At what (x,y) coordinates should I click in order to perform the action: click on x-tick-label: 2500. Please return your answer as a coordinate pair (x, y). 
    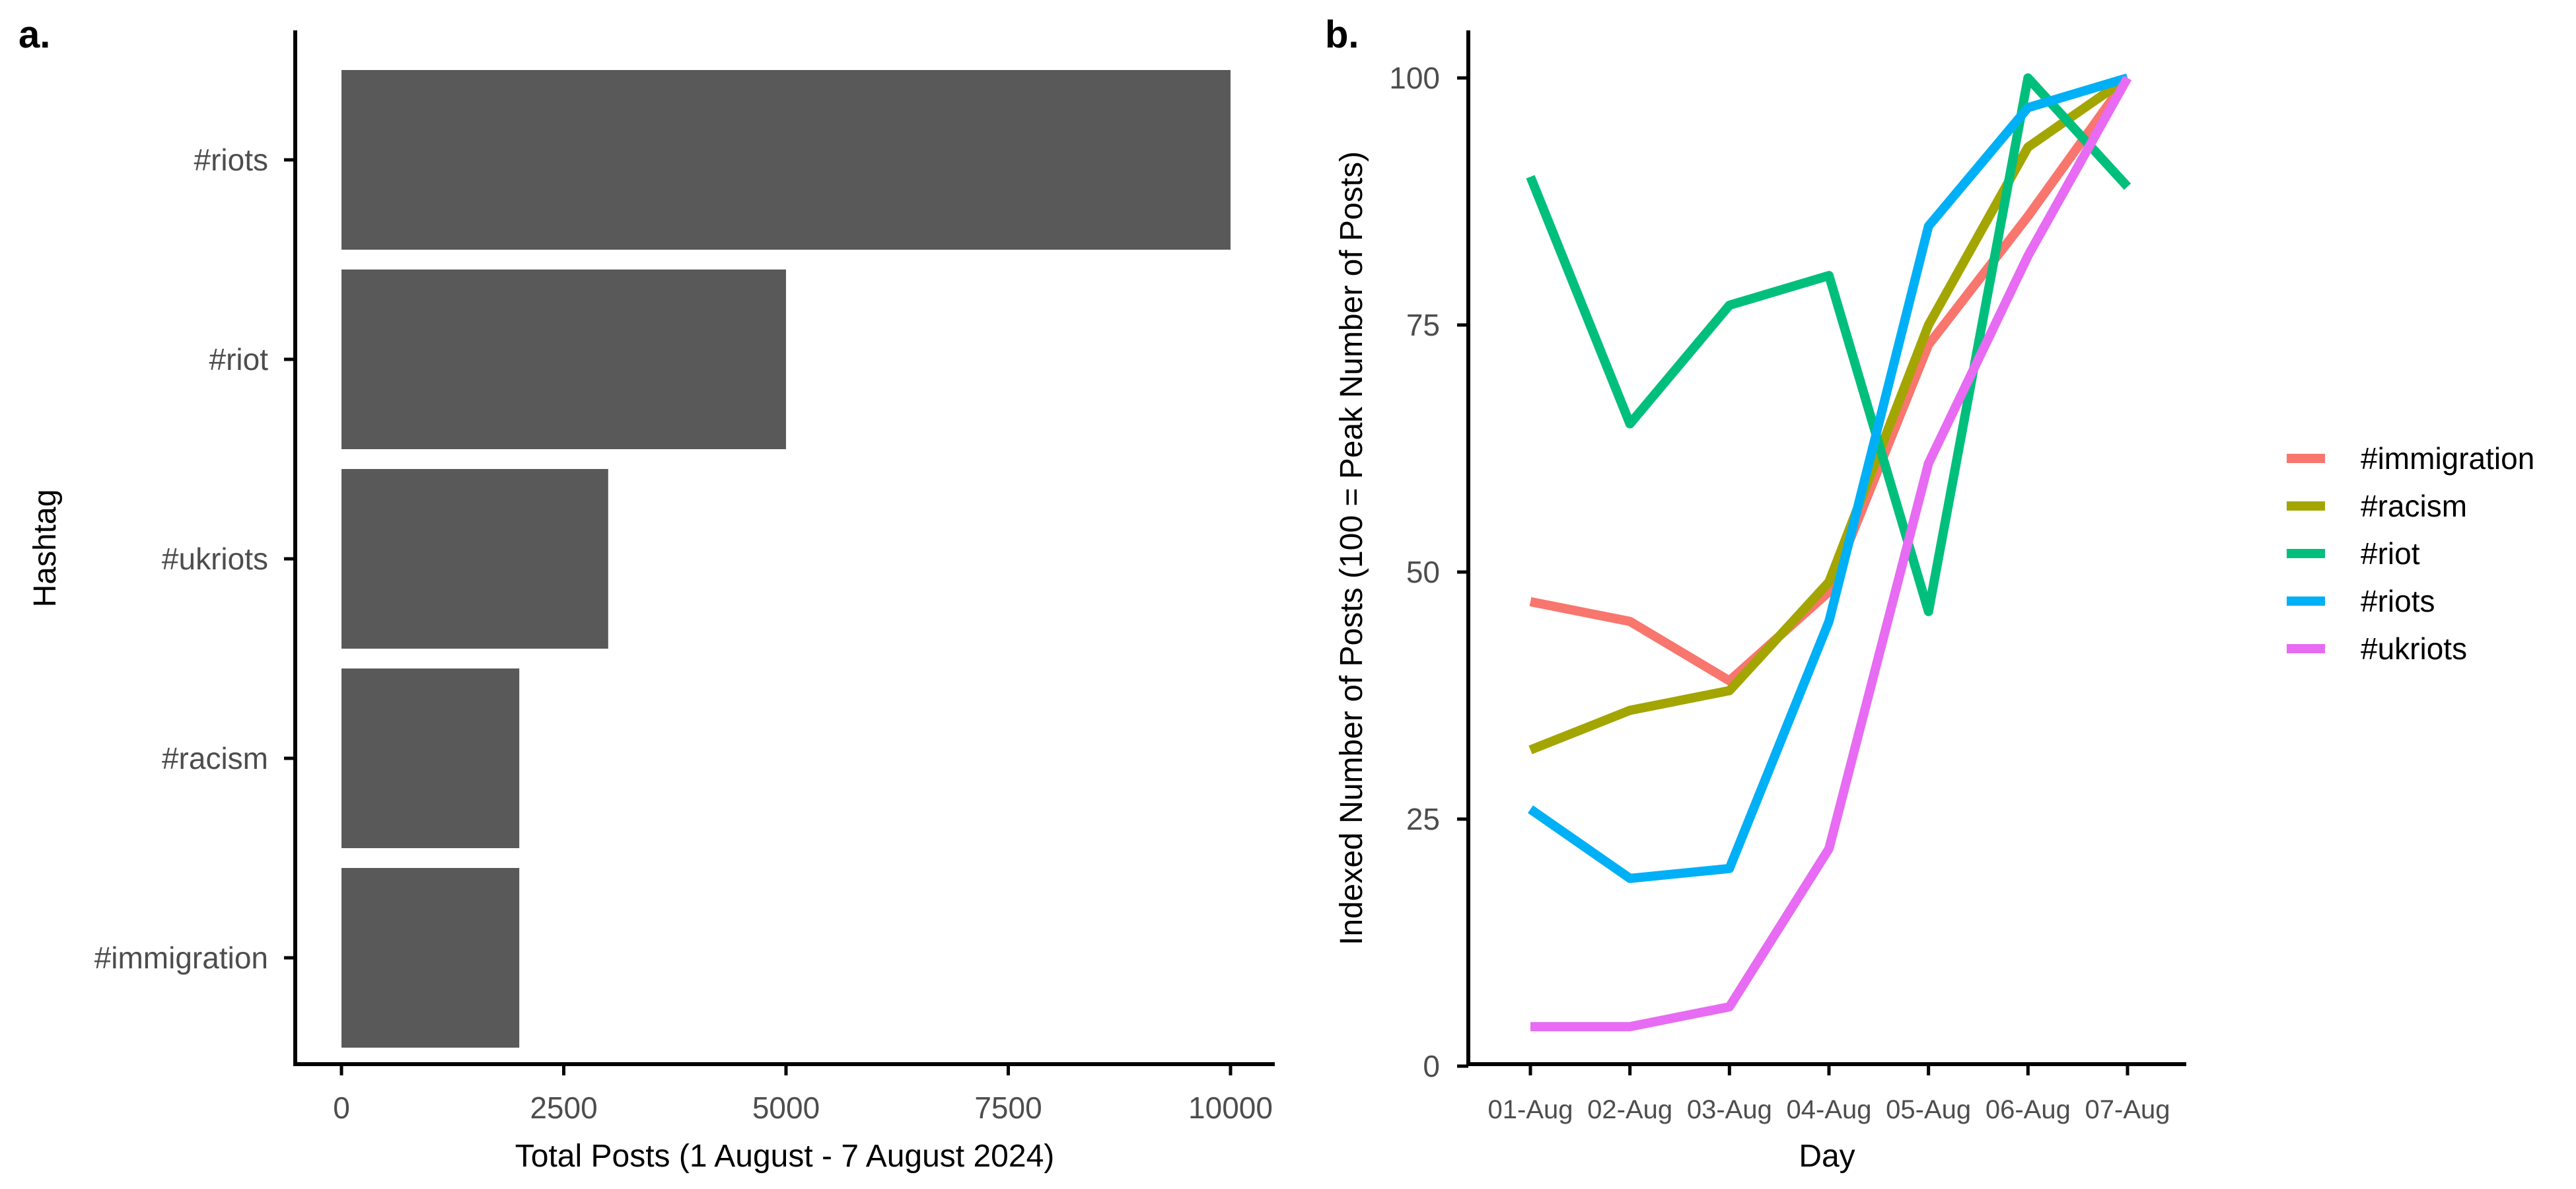
    Looking at the image, I should click on (563, 1108).